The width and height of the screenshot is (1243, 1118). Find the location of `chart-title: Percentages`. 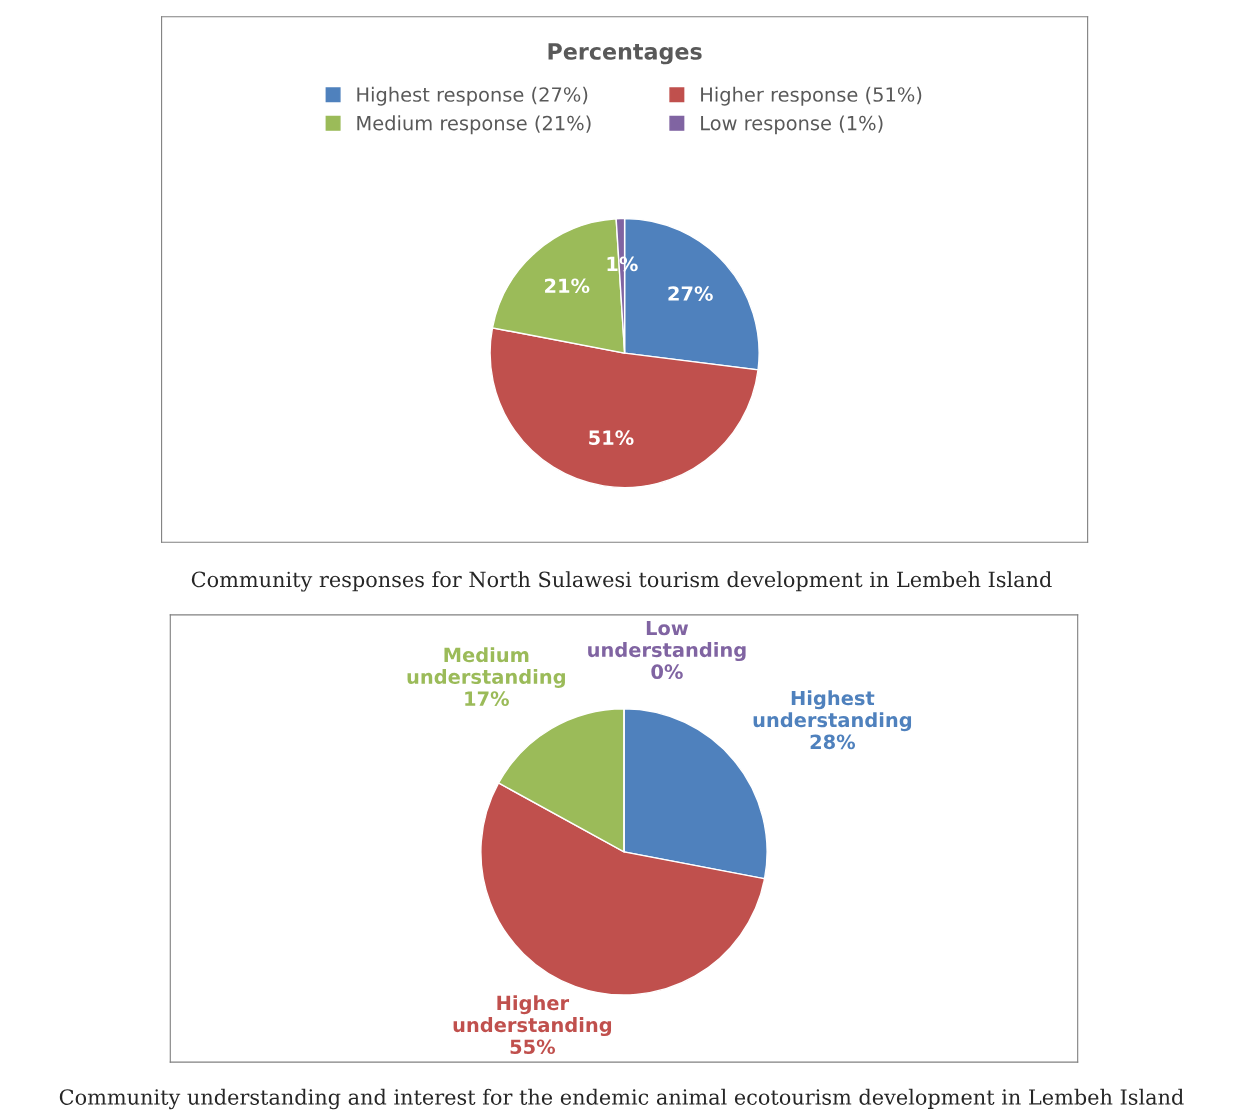

chart-title: Percentages is located at coordinates (625, 54).